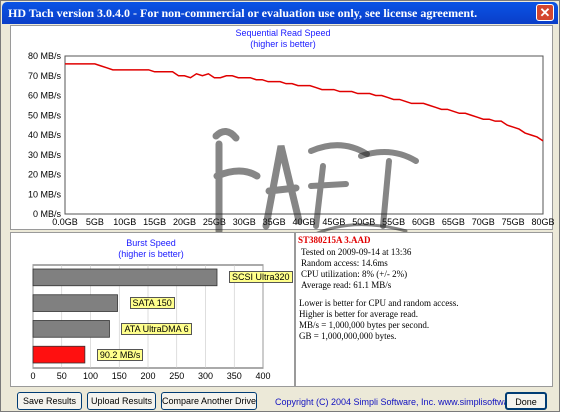 The image size is (564, 416). Describe the element at coordinates (119, 376) in the screenshot. I see `burst-x-tick-label: 150` at that location.